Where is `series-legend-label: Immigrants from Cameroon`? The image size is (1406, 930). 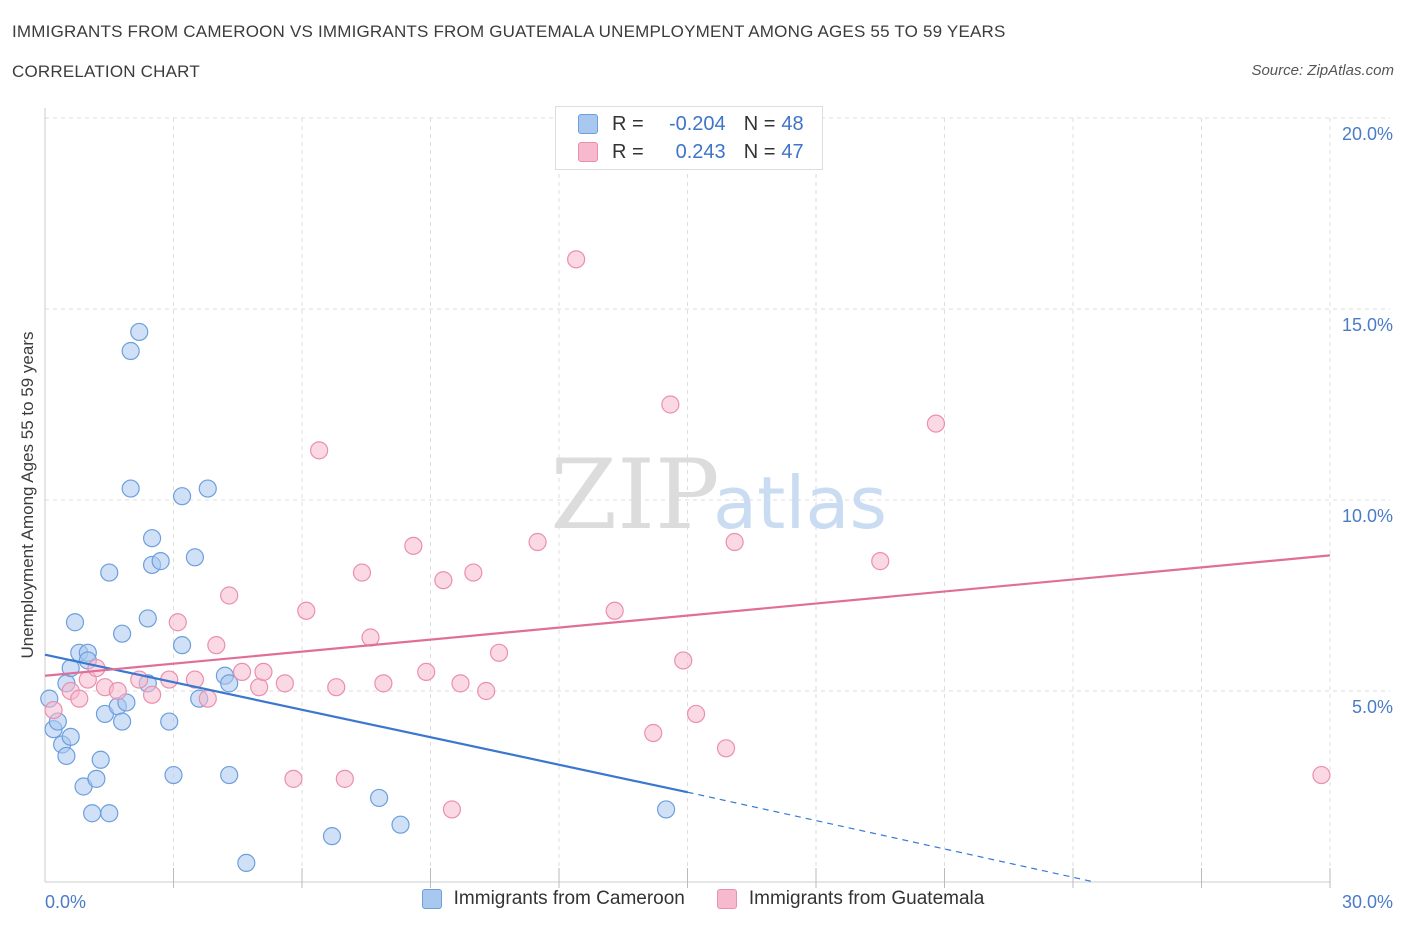
series-legend-label: Immigrants from Cameroon is located at coordinates (569, 898).